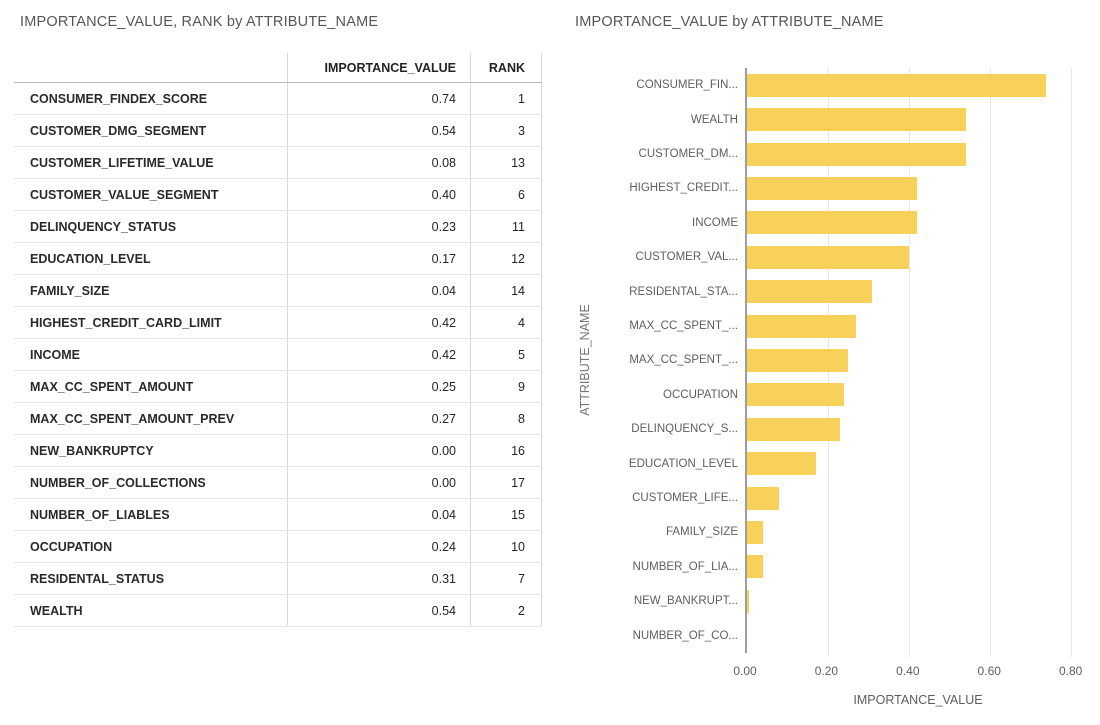 The height and width of the screenshot is (725, 1100). Describe the element at coordinates (506, 610) in the screenshot. I see `cell-rank: 2` at that location.